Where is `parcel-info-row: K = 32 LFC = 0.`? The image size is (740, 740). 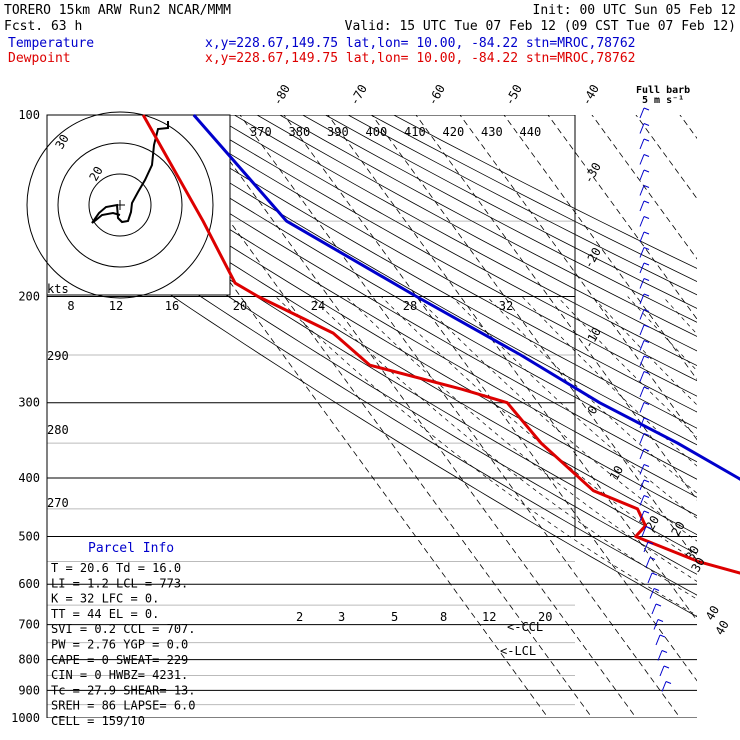 parcel-info-row: K = 32 LFC = 0. is located at coordinates (105, 599).